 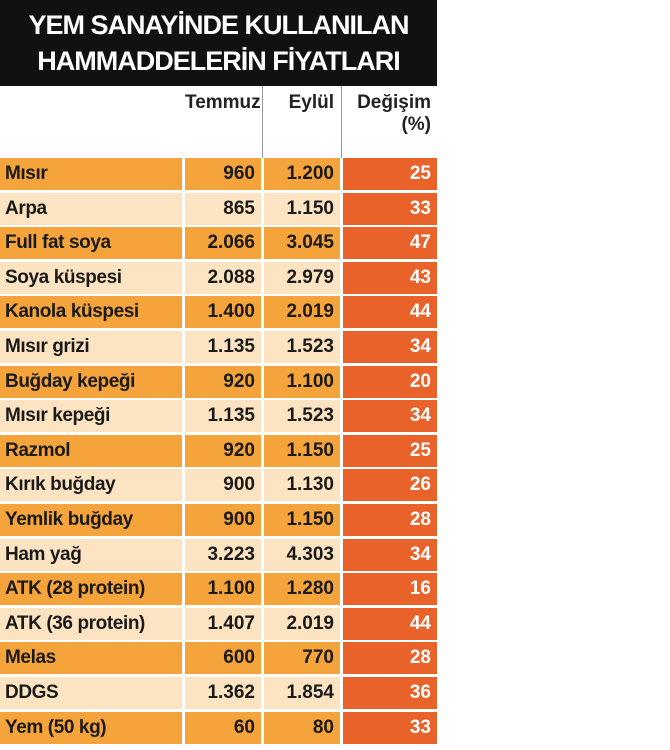 I want to click on table-row: DDGS 1.362 1.854 36, so click(x=218, y=694).